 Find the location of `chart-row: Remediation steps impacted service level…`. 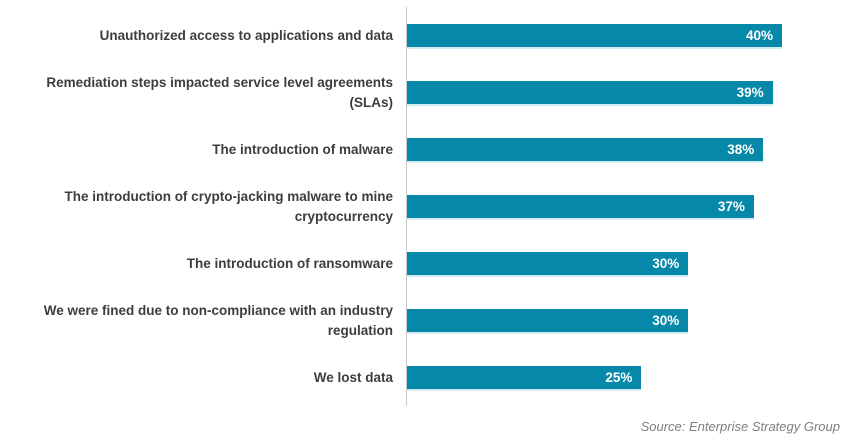

chart-row: Remediation steps impacted service level… is located at coordinates (428, 92).